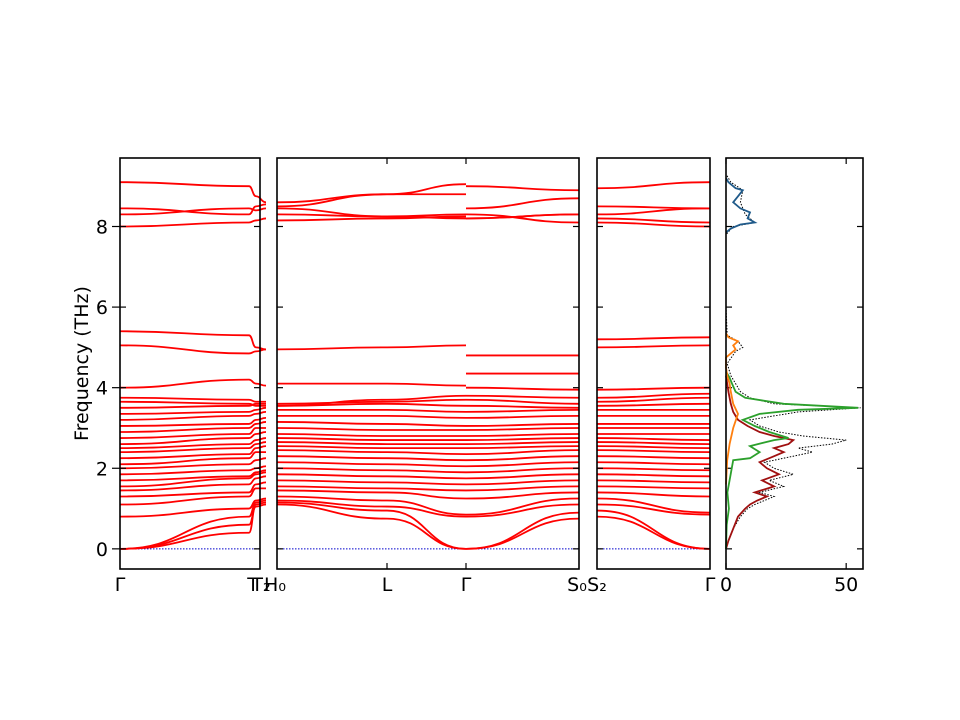 Image resolution: width=960 pixels, height=720 pixels. What do you see at coordinates (597, 585) in the screenshot?
I see `x-tick-label: S₂` at bounding box center [597, 585].